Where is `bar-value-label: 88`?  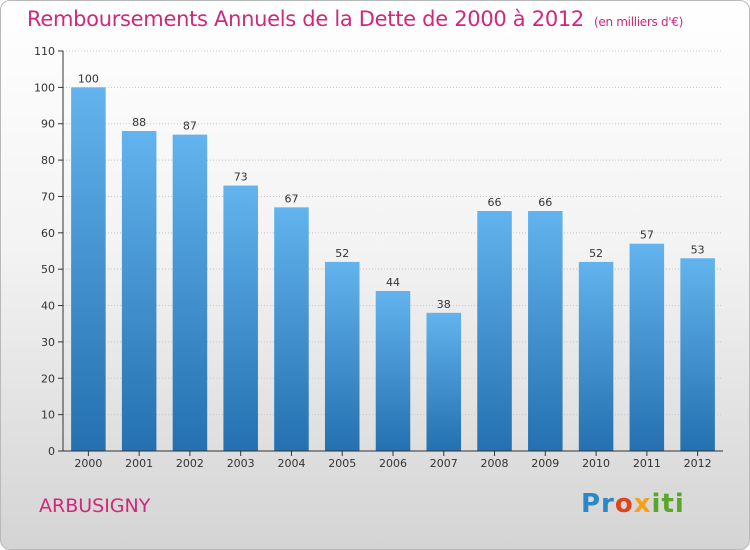 bar-value-label: 88 is located at coordinates (139, 122).